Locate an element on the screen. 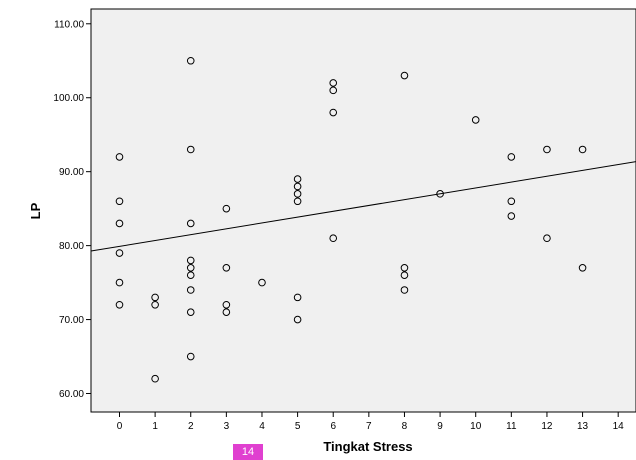  x-tick-label: 10 is located at coordinates (476, 426).